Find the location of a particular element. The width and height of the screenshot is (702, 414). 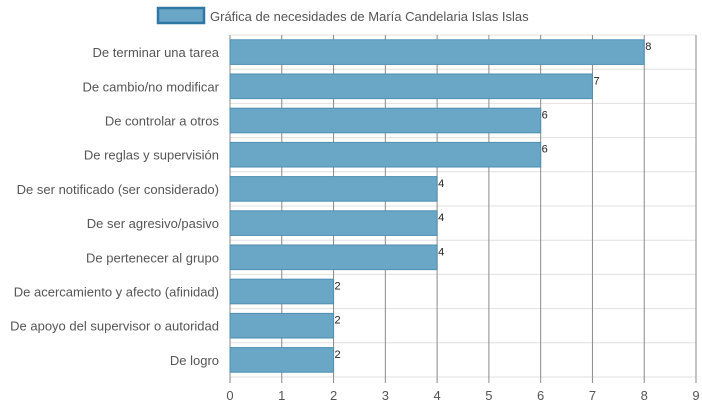

x-tick-label: 3 is located at coordinates (385, 395).